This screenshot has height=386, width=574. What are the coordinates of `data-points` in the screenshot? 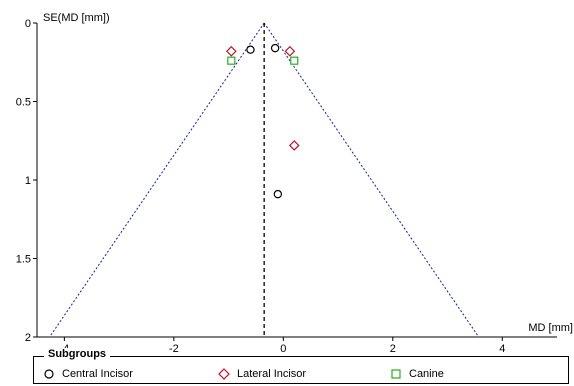 It's located at (262, 121).